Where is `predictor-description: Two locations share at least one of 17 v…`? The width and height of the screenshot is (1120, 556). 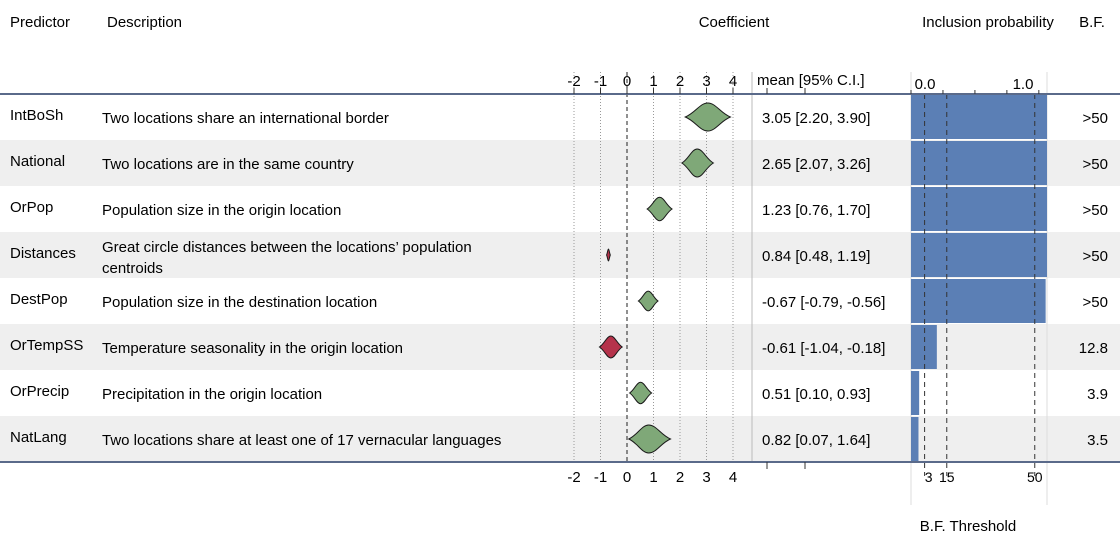 predictor-description: Two locations share at least one of 17 v… is located at coordinates (301, 440).